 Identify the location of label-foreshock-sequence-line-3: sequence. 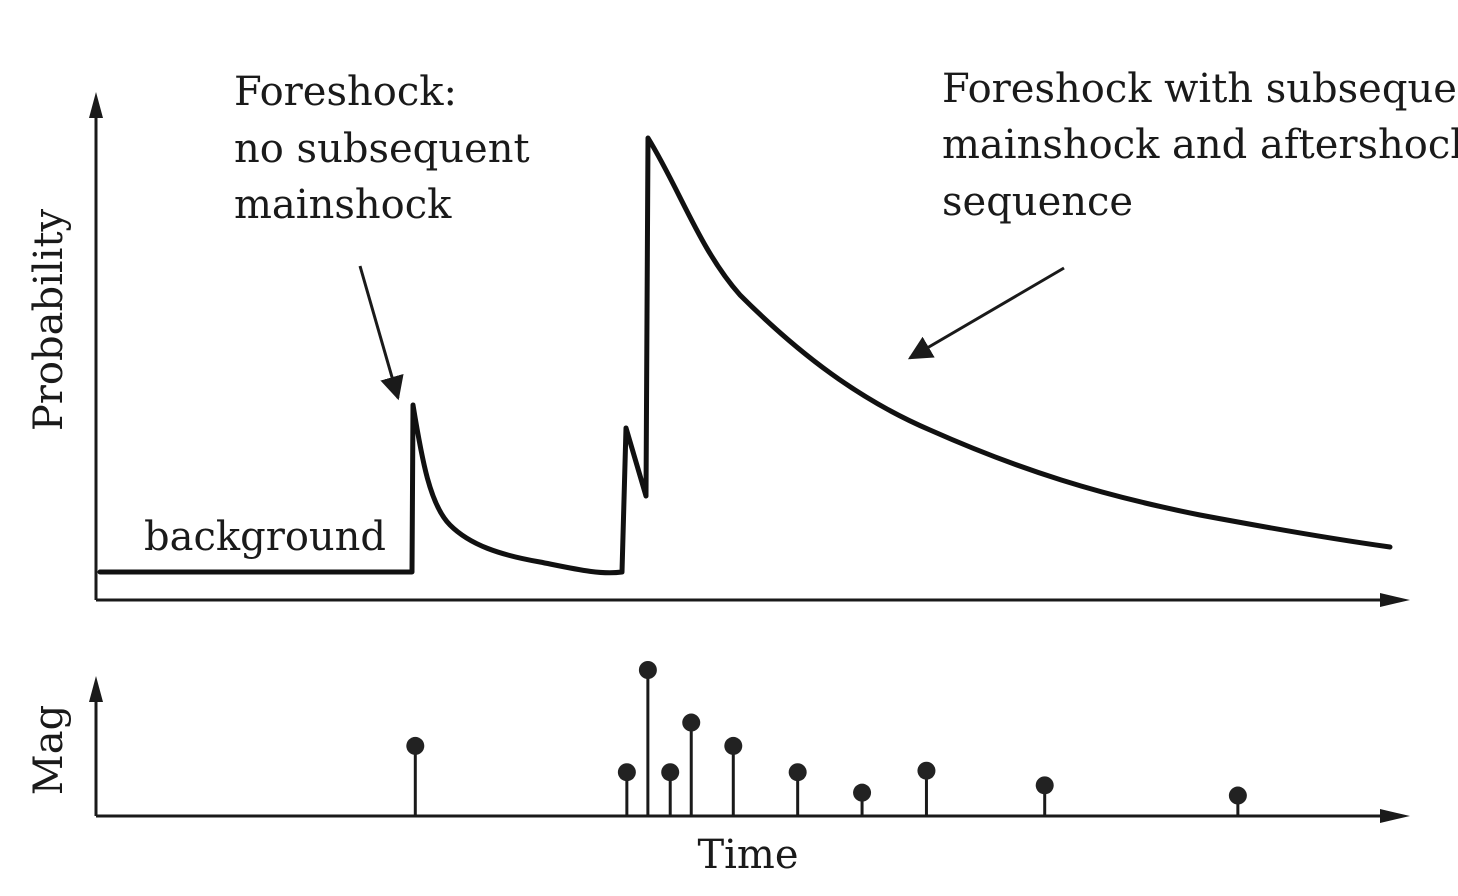
(1037, 202).